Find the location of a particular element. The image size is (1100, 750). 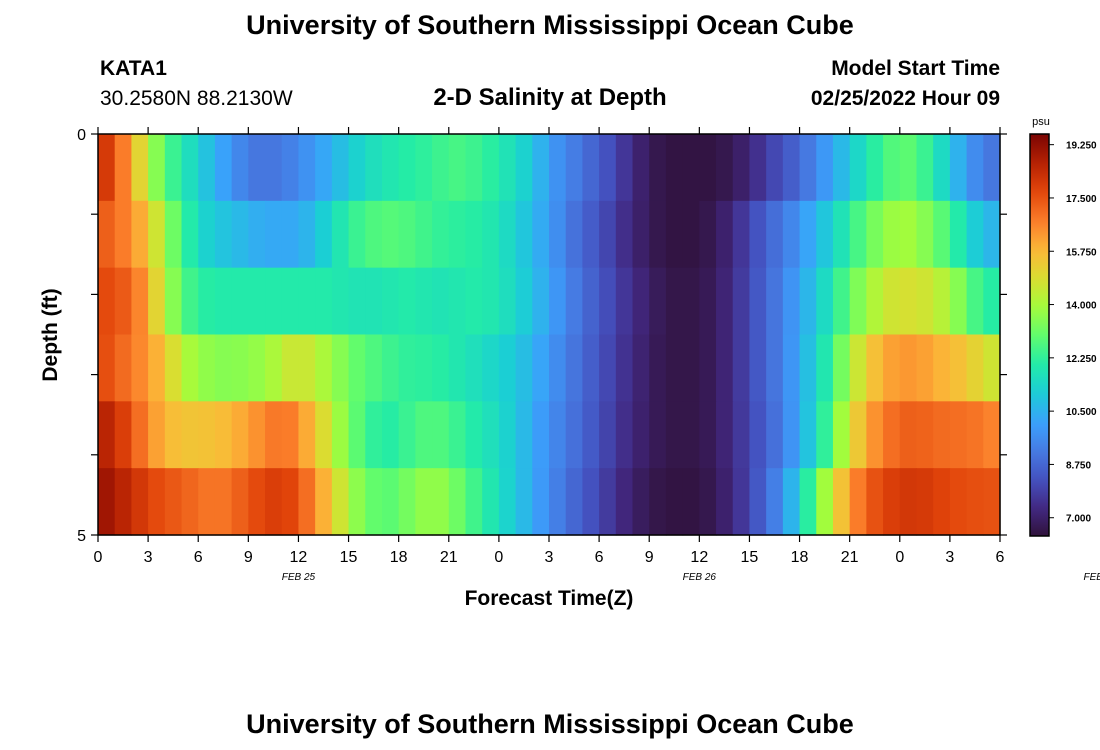

date-label: FEB 26 is located at coordinates (700, 577).